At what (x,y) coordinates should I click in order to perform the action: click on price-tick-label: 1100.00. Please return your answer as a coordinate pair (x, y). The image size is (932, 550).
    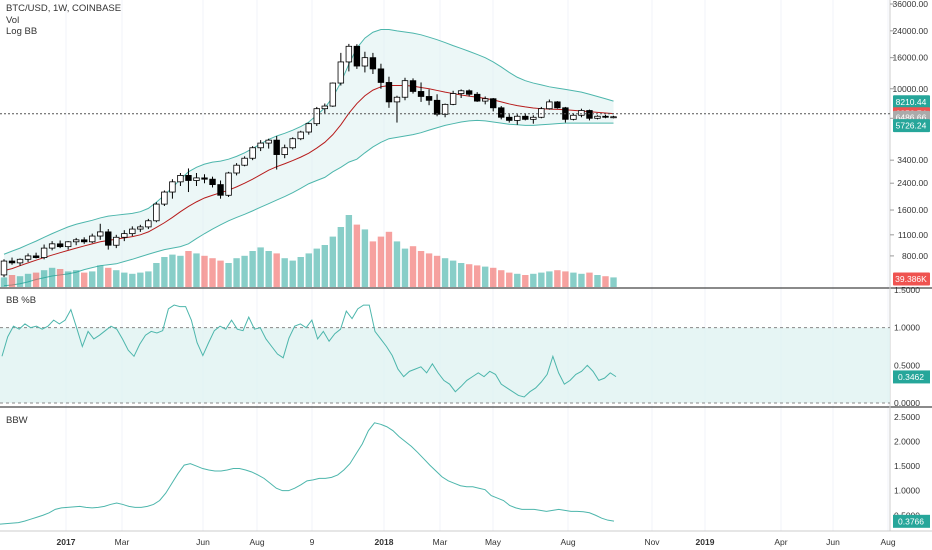
    Looking at the image, I should click on (913, 235).